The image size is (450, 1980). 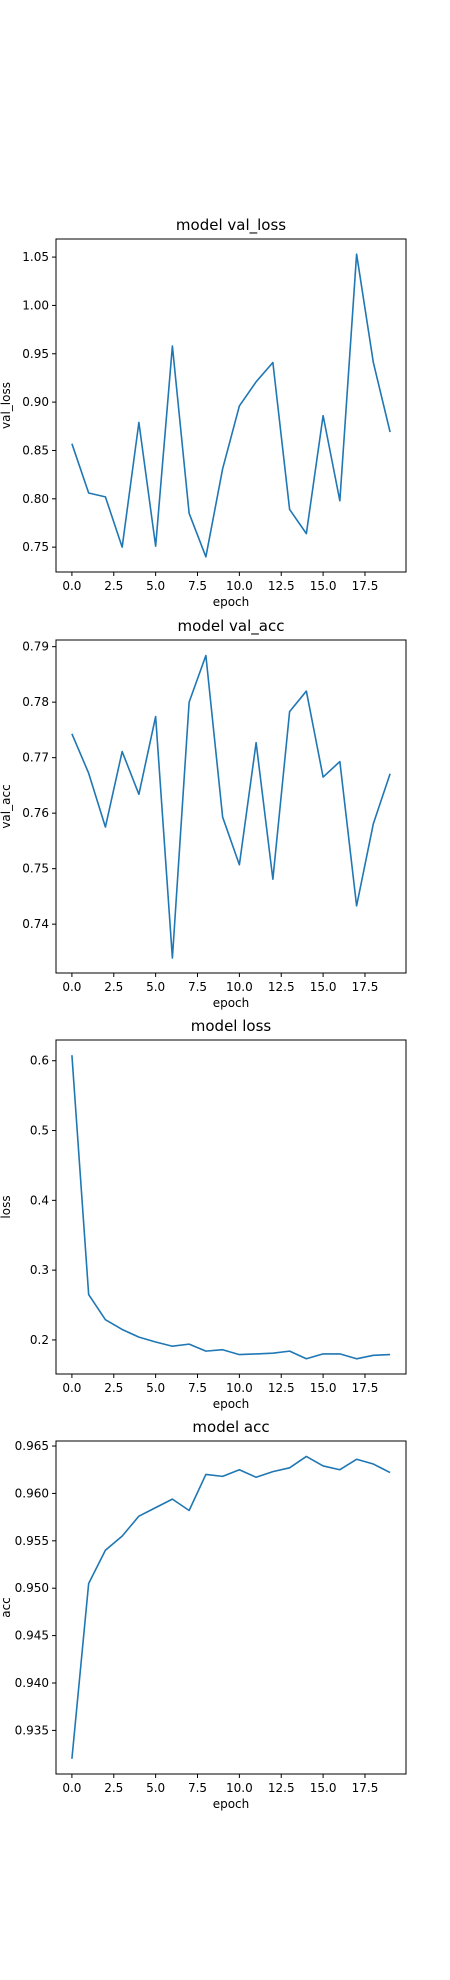 What do you see at coordinates (32, 1683) in the screenshot?
I see `y-tick-label: 0.940` at bounding box center [32, 1683].